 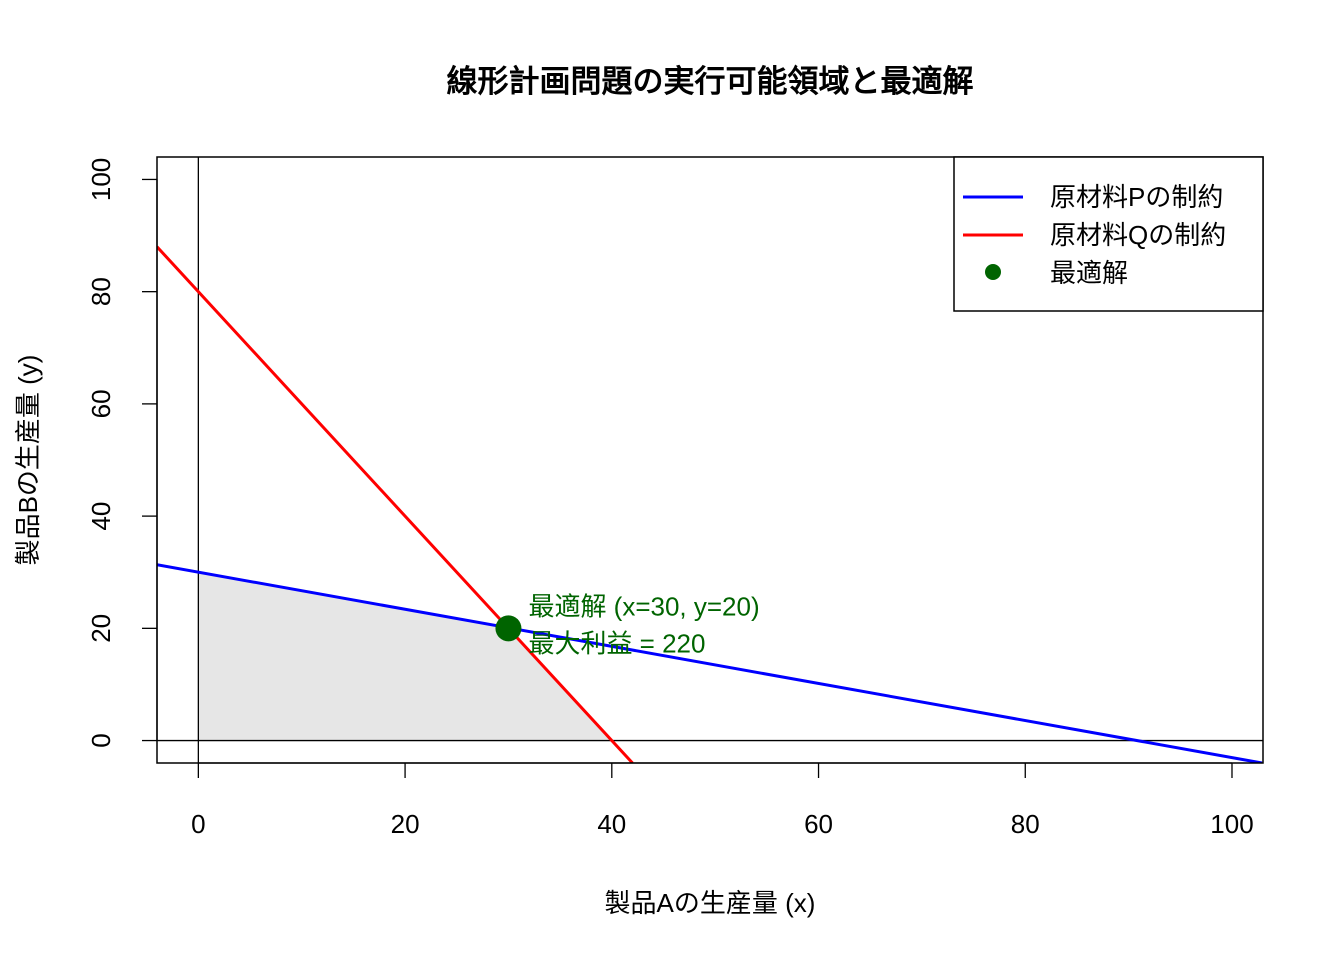 What do you see at coordinates (1138, 235) in the screenshot?
I see `legend-label-q: 原材料Qの制約` at bounding box center [1138, 235].